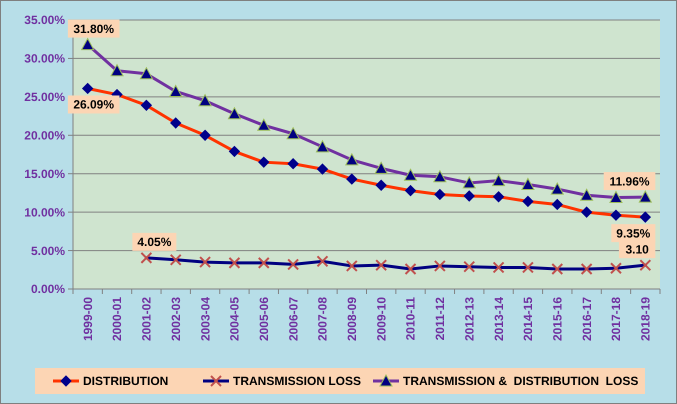 This screenshot has height=404, width=677. I want to click on x-tick-label: 2007-08, so click(323, 319).